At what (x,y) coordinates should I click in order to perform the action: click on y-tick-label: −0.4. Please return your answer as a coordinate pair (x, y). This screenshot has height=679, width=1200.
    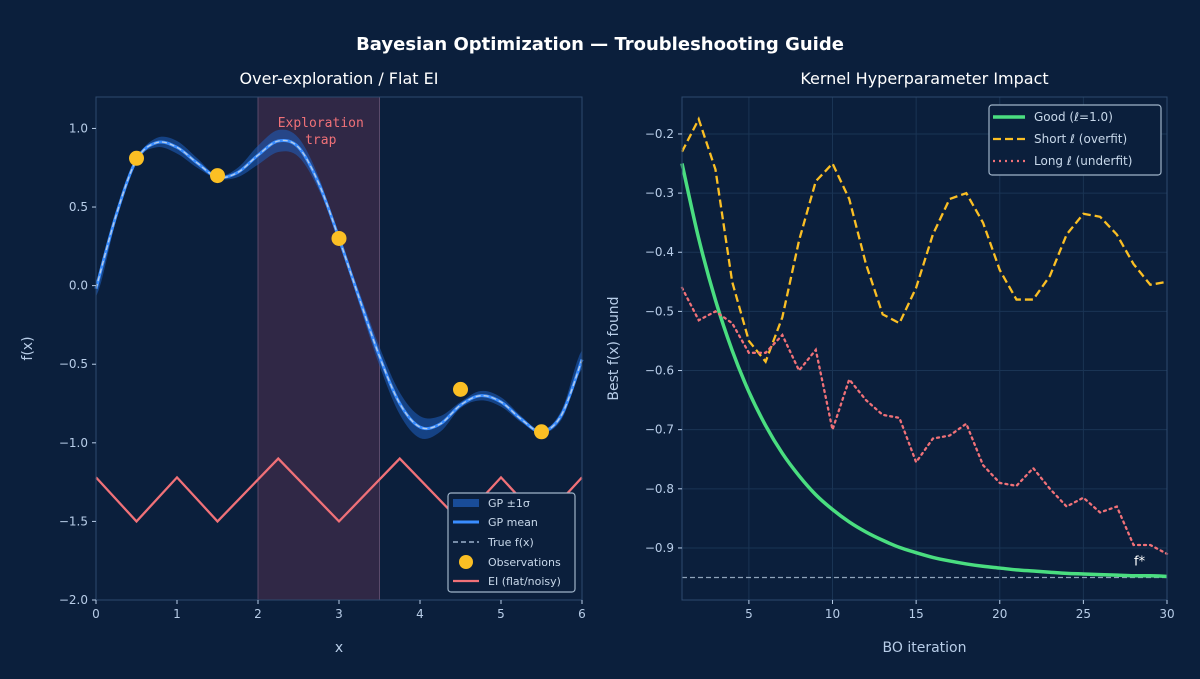
    Looking at the image, I should click on (659, 252).